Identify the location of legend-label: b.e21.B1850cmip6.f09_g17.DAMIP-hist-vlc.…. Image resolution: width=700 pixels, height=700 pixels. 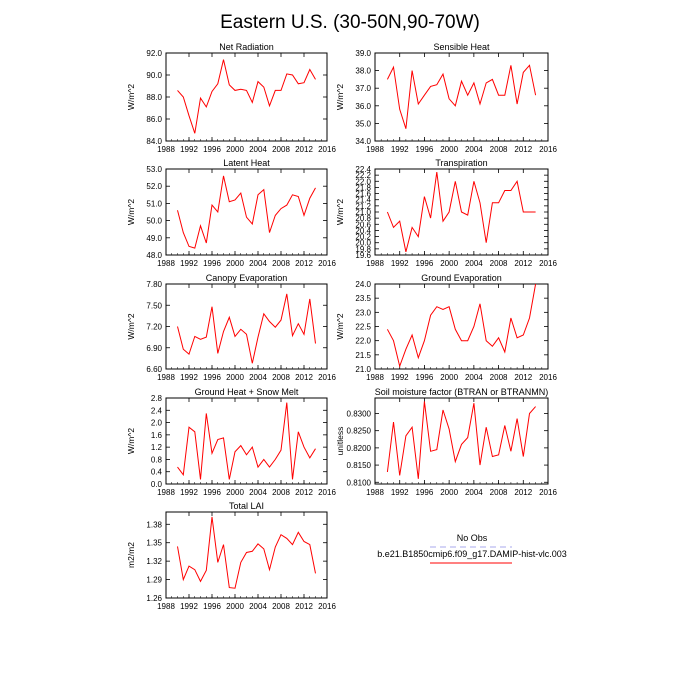
(472, 554).